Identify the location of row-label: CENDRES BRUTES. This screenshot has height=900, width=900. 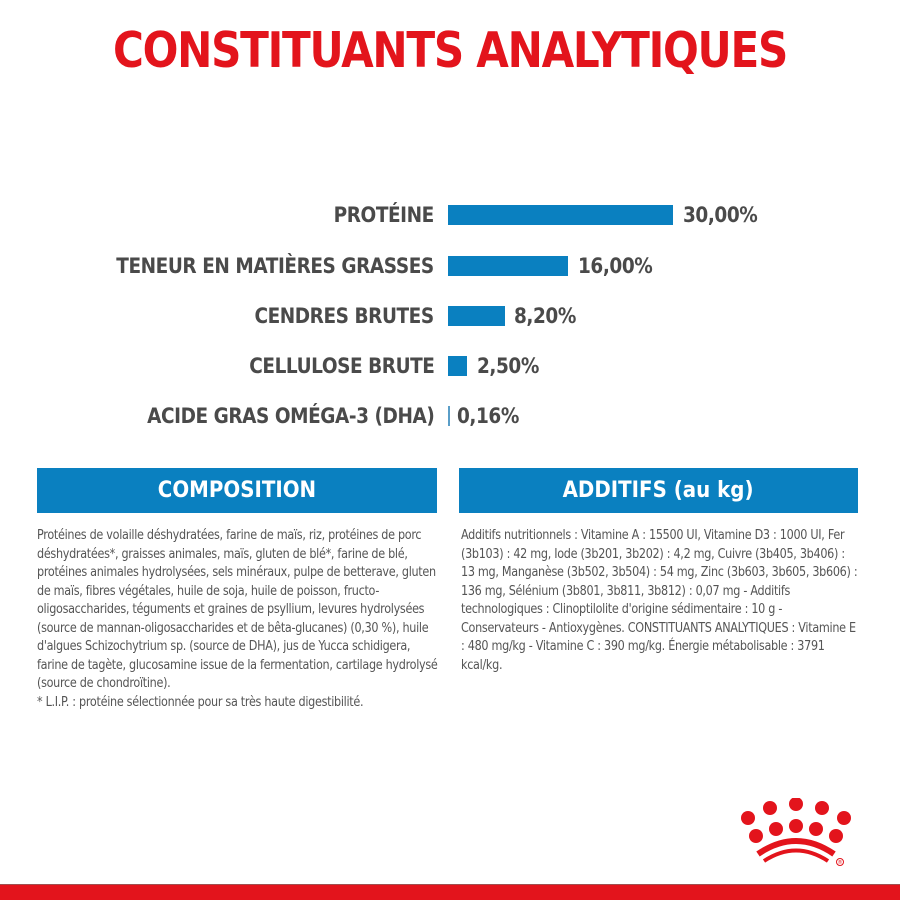
(344, 316).